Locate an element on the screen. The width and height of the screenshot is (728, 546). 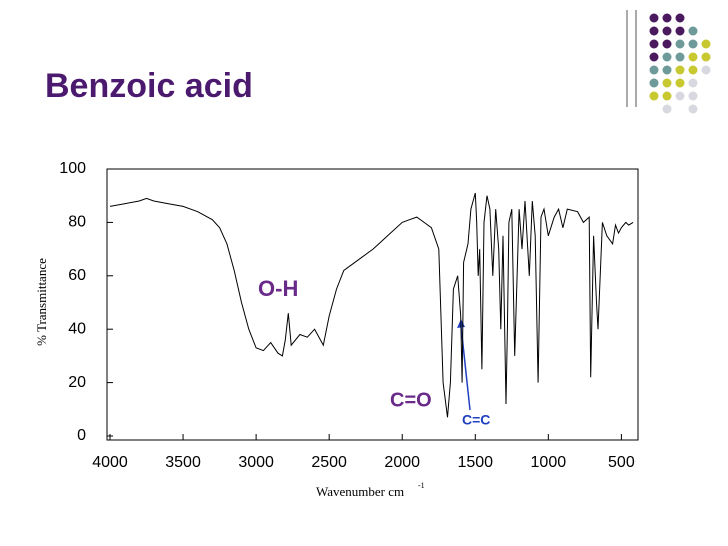
x-tick-label: 2500 is located at coordinates (329, 462).